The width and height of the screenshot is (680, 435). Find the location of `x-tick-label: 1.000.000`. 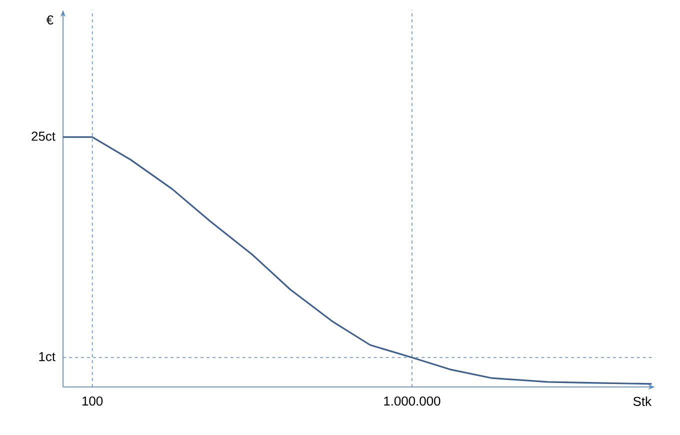

x-tick-label: 1.000.000 is located at coordinates (412, 401).